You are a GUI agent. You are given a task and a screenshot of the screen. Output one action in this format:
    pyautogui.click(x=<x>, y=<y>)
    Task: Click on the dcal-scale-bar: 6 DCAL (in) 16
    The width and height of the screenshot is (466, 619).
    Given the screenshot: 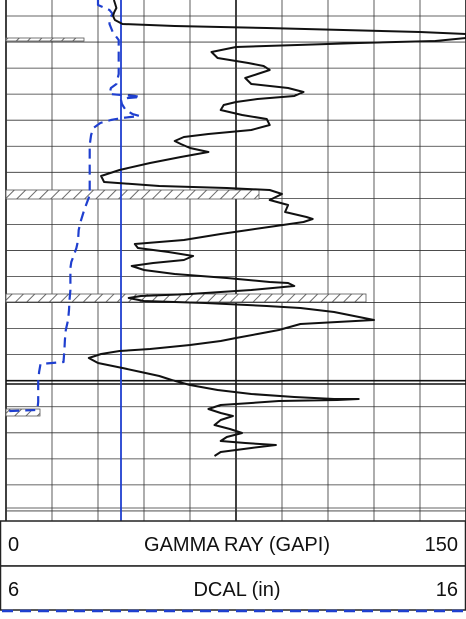 What is the action you would take?
    pyautogui.click(x=233, y=589)
    